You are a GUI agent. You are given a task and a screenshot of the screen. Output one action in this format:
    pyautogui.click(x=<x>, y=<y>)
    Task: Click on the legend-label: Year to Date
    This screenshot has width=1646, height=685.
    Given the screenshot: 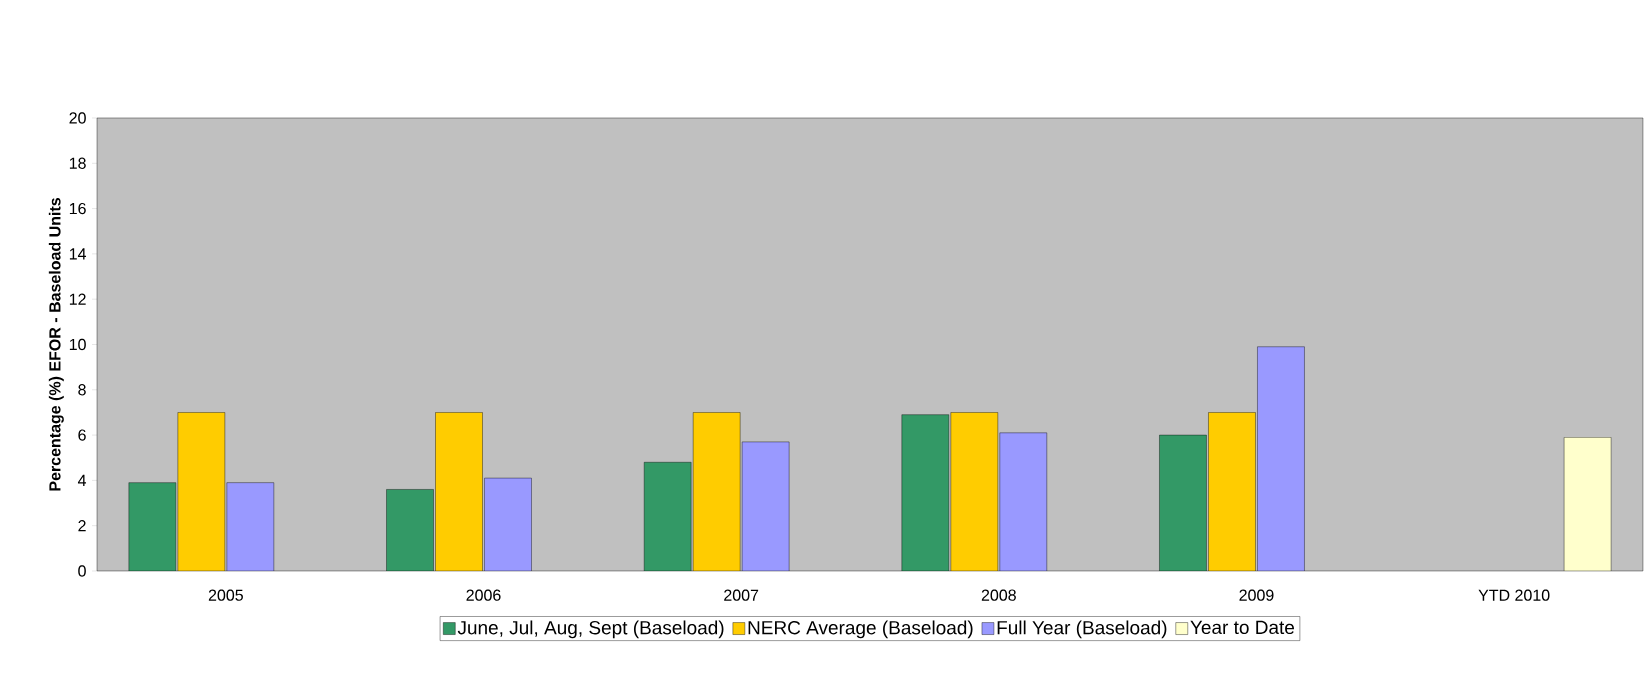 What is the action you would take?
    pyautogui.click(x=1242, y=627)
    